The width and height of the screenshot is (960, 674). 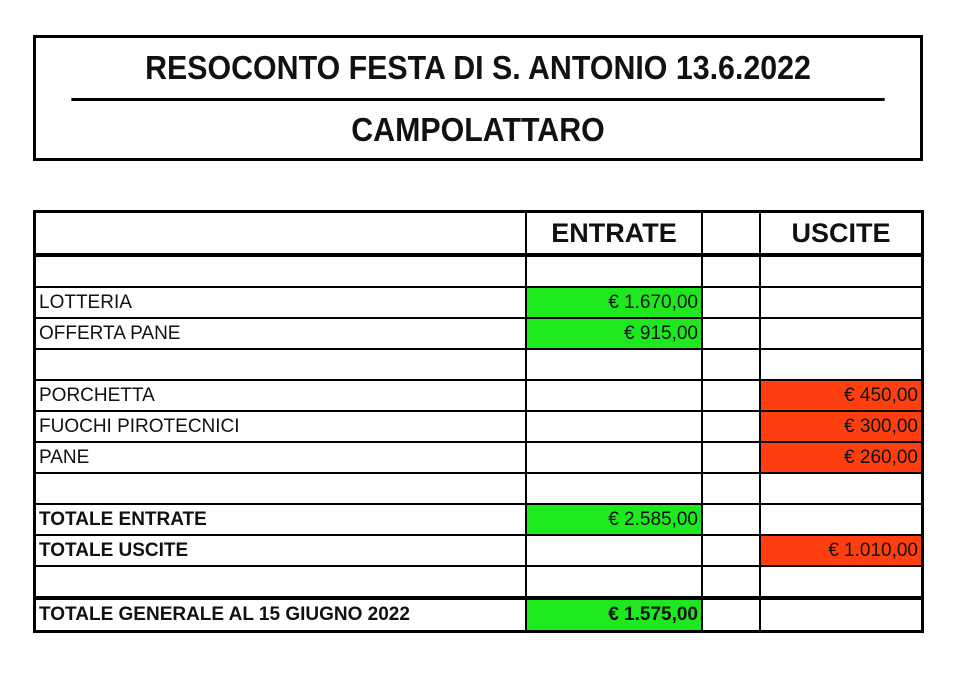 What do you see at coordinates (478, 128) in the screenshot?
I see `document-subtitle: CAMPOLATTARO` at bounding box center [478, 128].